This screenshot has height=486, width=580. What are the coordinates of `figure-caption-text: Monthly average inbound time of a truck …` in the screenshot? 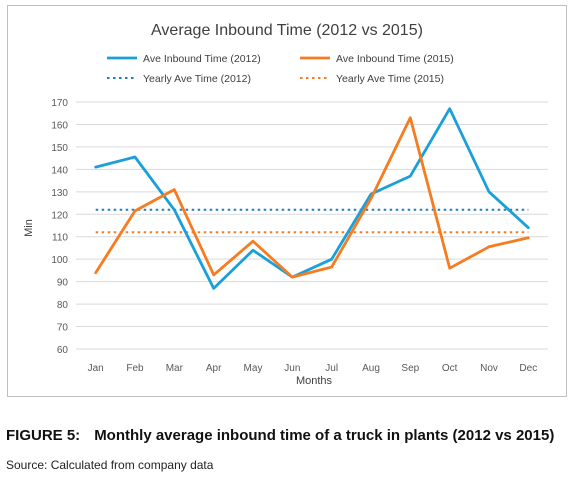 It's located at (324, 435).